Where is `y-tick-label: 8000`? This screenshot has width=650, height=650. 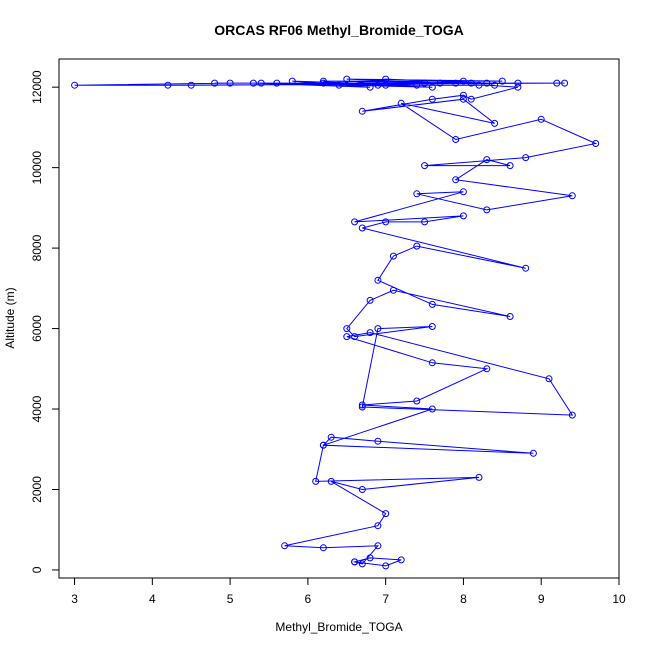 y-tick-label: 8000 is located at coordinates (37, 247).